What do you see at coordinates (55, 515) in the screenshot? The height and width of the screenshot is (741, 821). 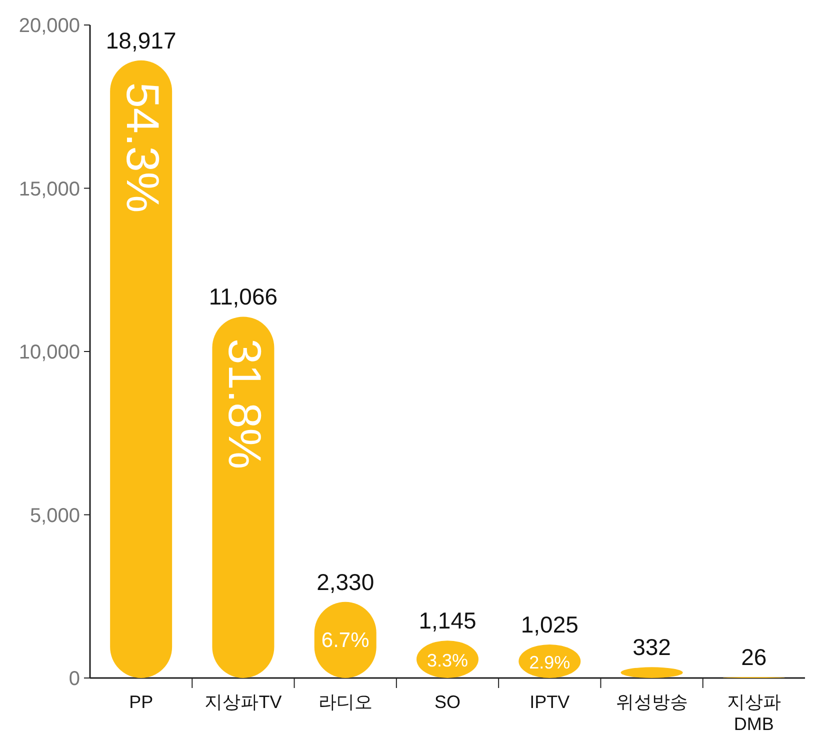 I see `y-tick-label: 5,000` at bounding box center [55, 515].